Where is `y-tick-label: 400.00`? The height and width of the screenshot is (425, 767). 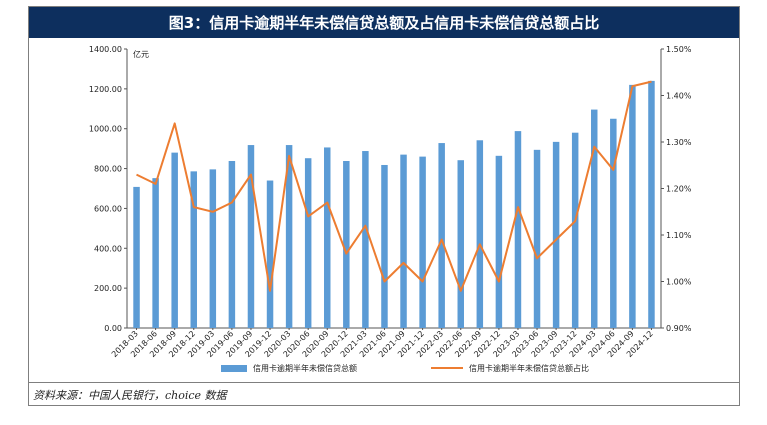 y-tick-label: 400.00 is located at coordinates (108, 248).